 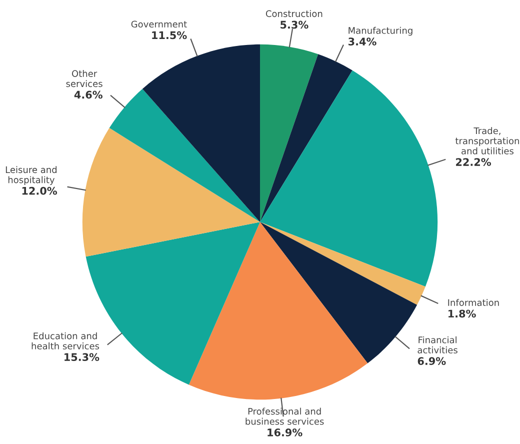 I want to click on slice-label: Government, so click(x=159, y=24).